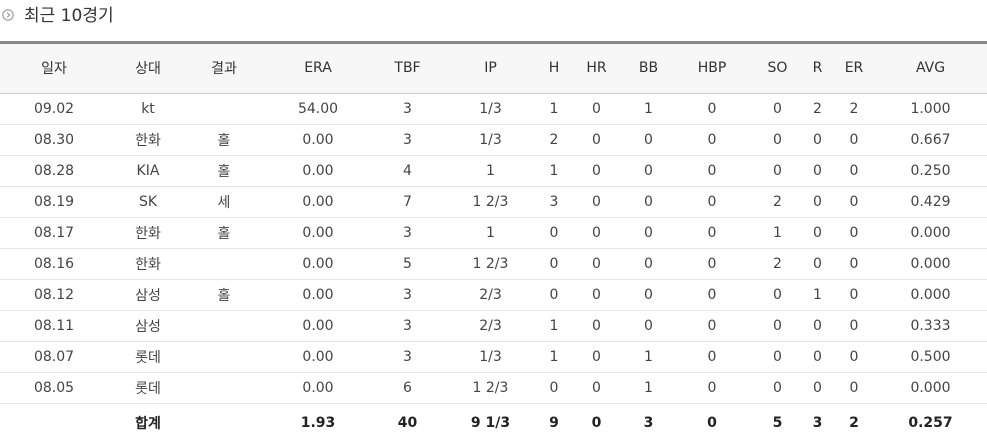 The width and height of the screenshot is (987, 443). What do you see at coordinates (69, 16) in the screenshot?
I see `section-title: 최근 10경기` at bounding box center [69, 16].